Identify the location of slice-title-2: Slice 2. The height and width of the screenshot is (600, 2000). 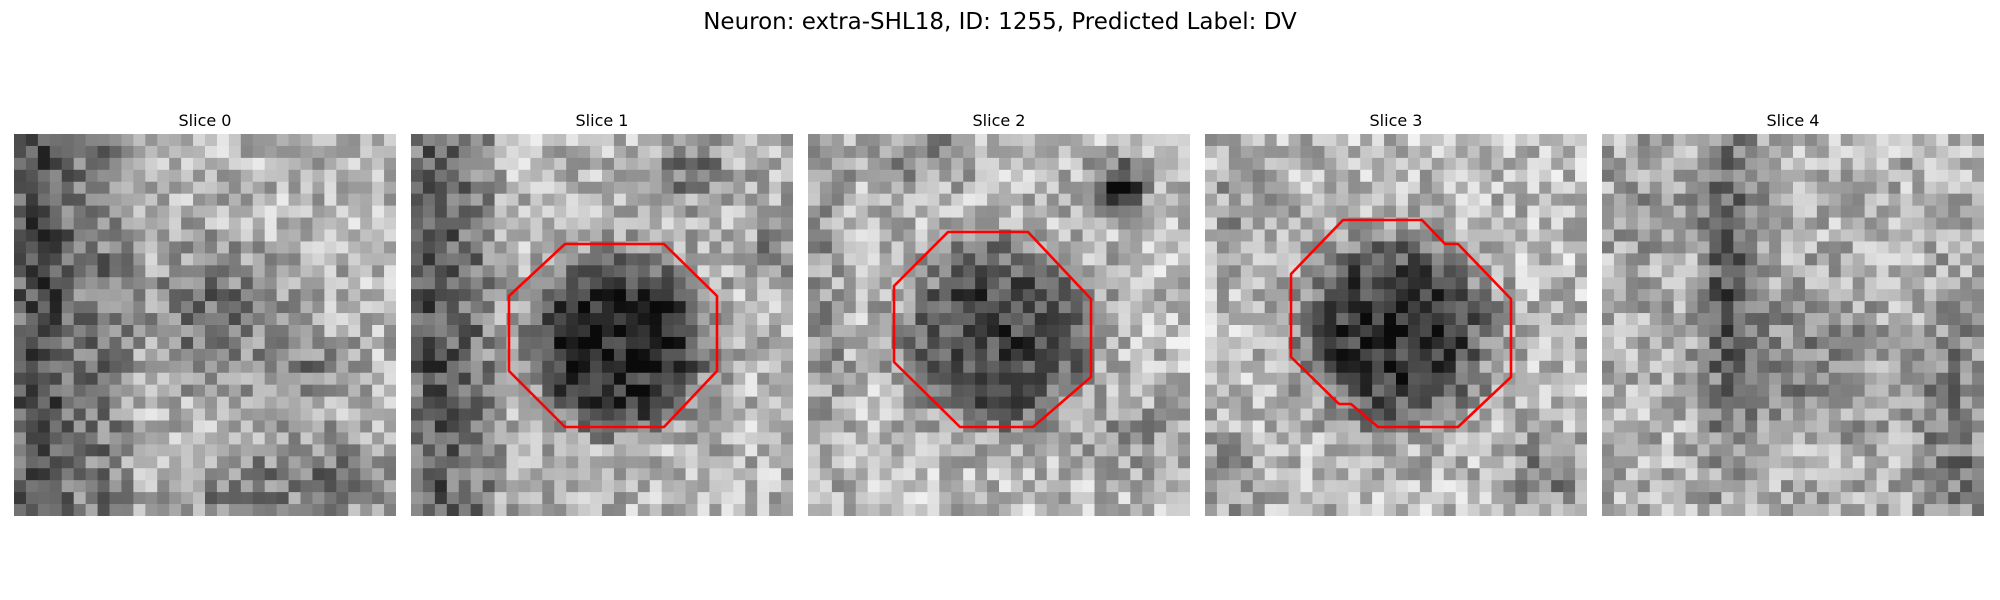
(999, 120).